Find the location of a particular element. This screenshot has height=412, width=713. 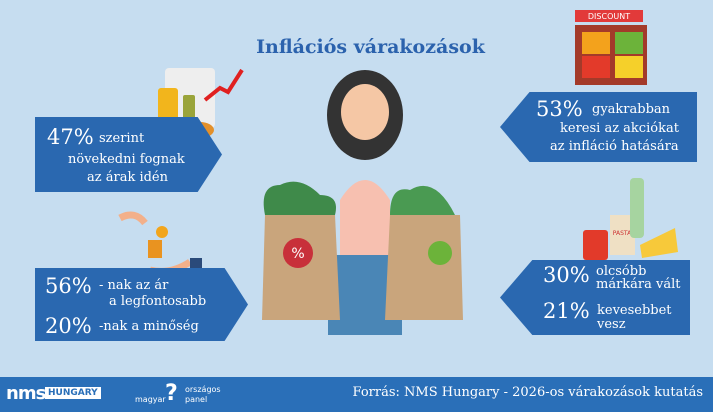

stat-text: a legfontosabb is located at coordinates (158, 301).